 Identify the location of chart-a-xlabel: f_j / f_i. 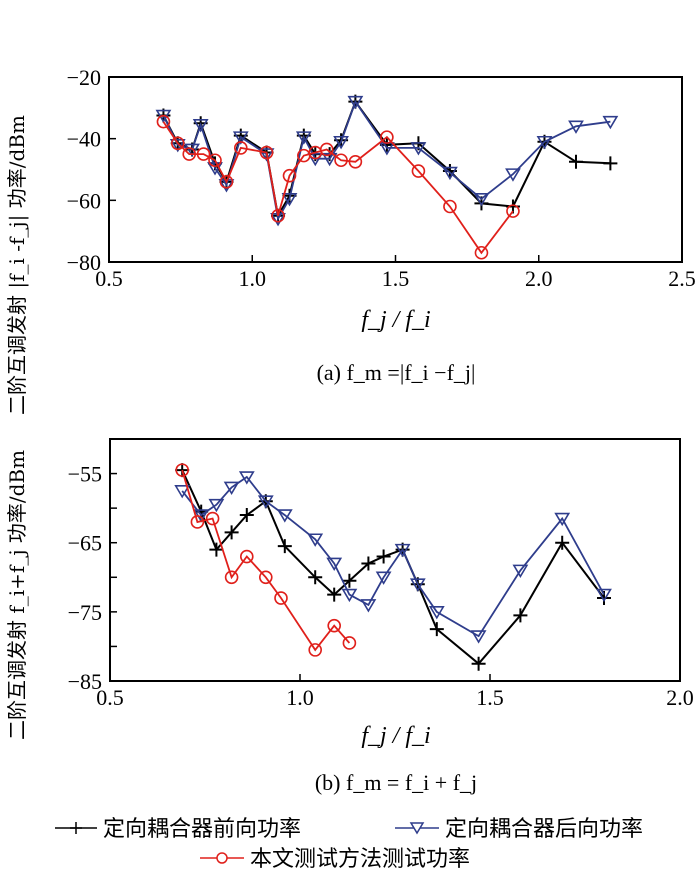
(395, 320).